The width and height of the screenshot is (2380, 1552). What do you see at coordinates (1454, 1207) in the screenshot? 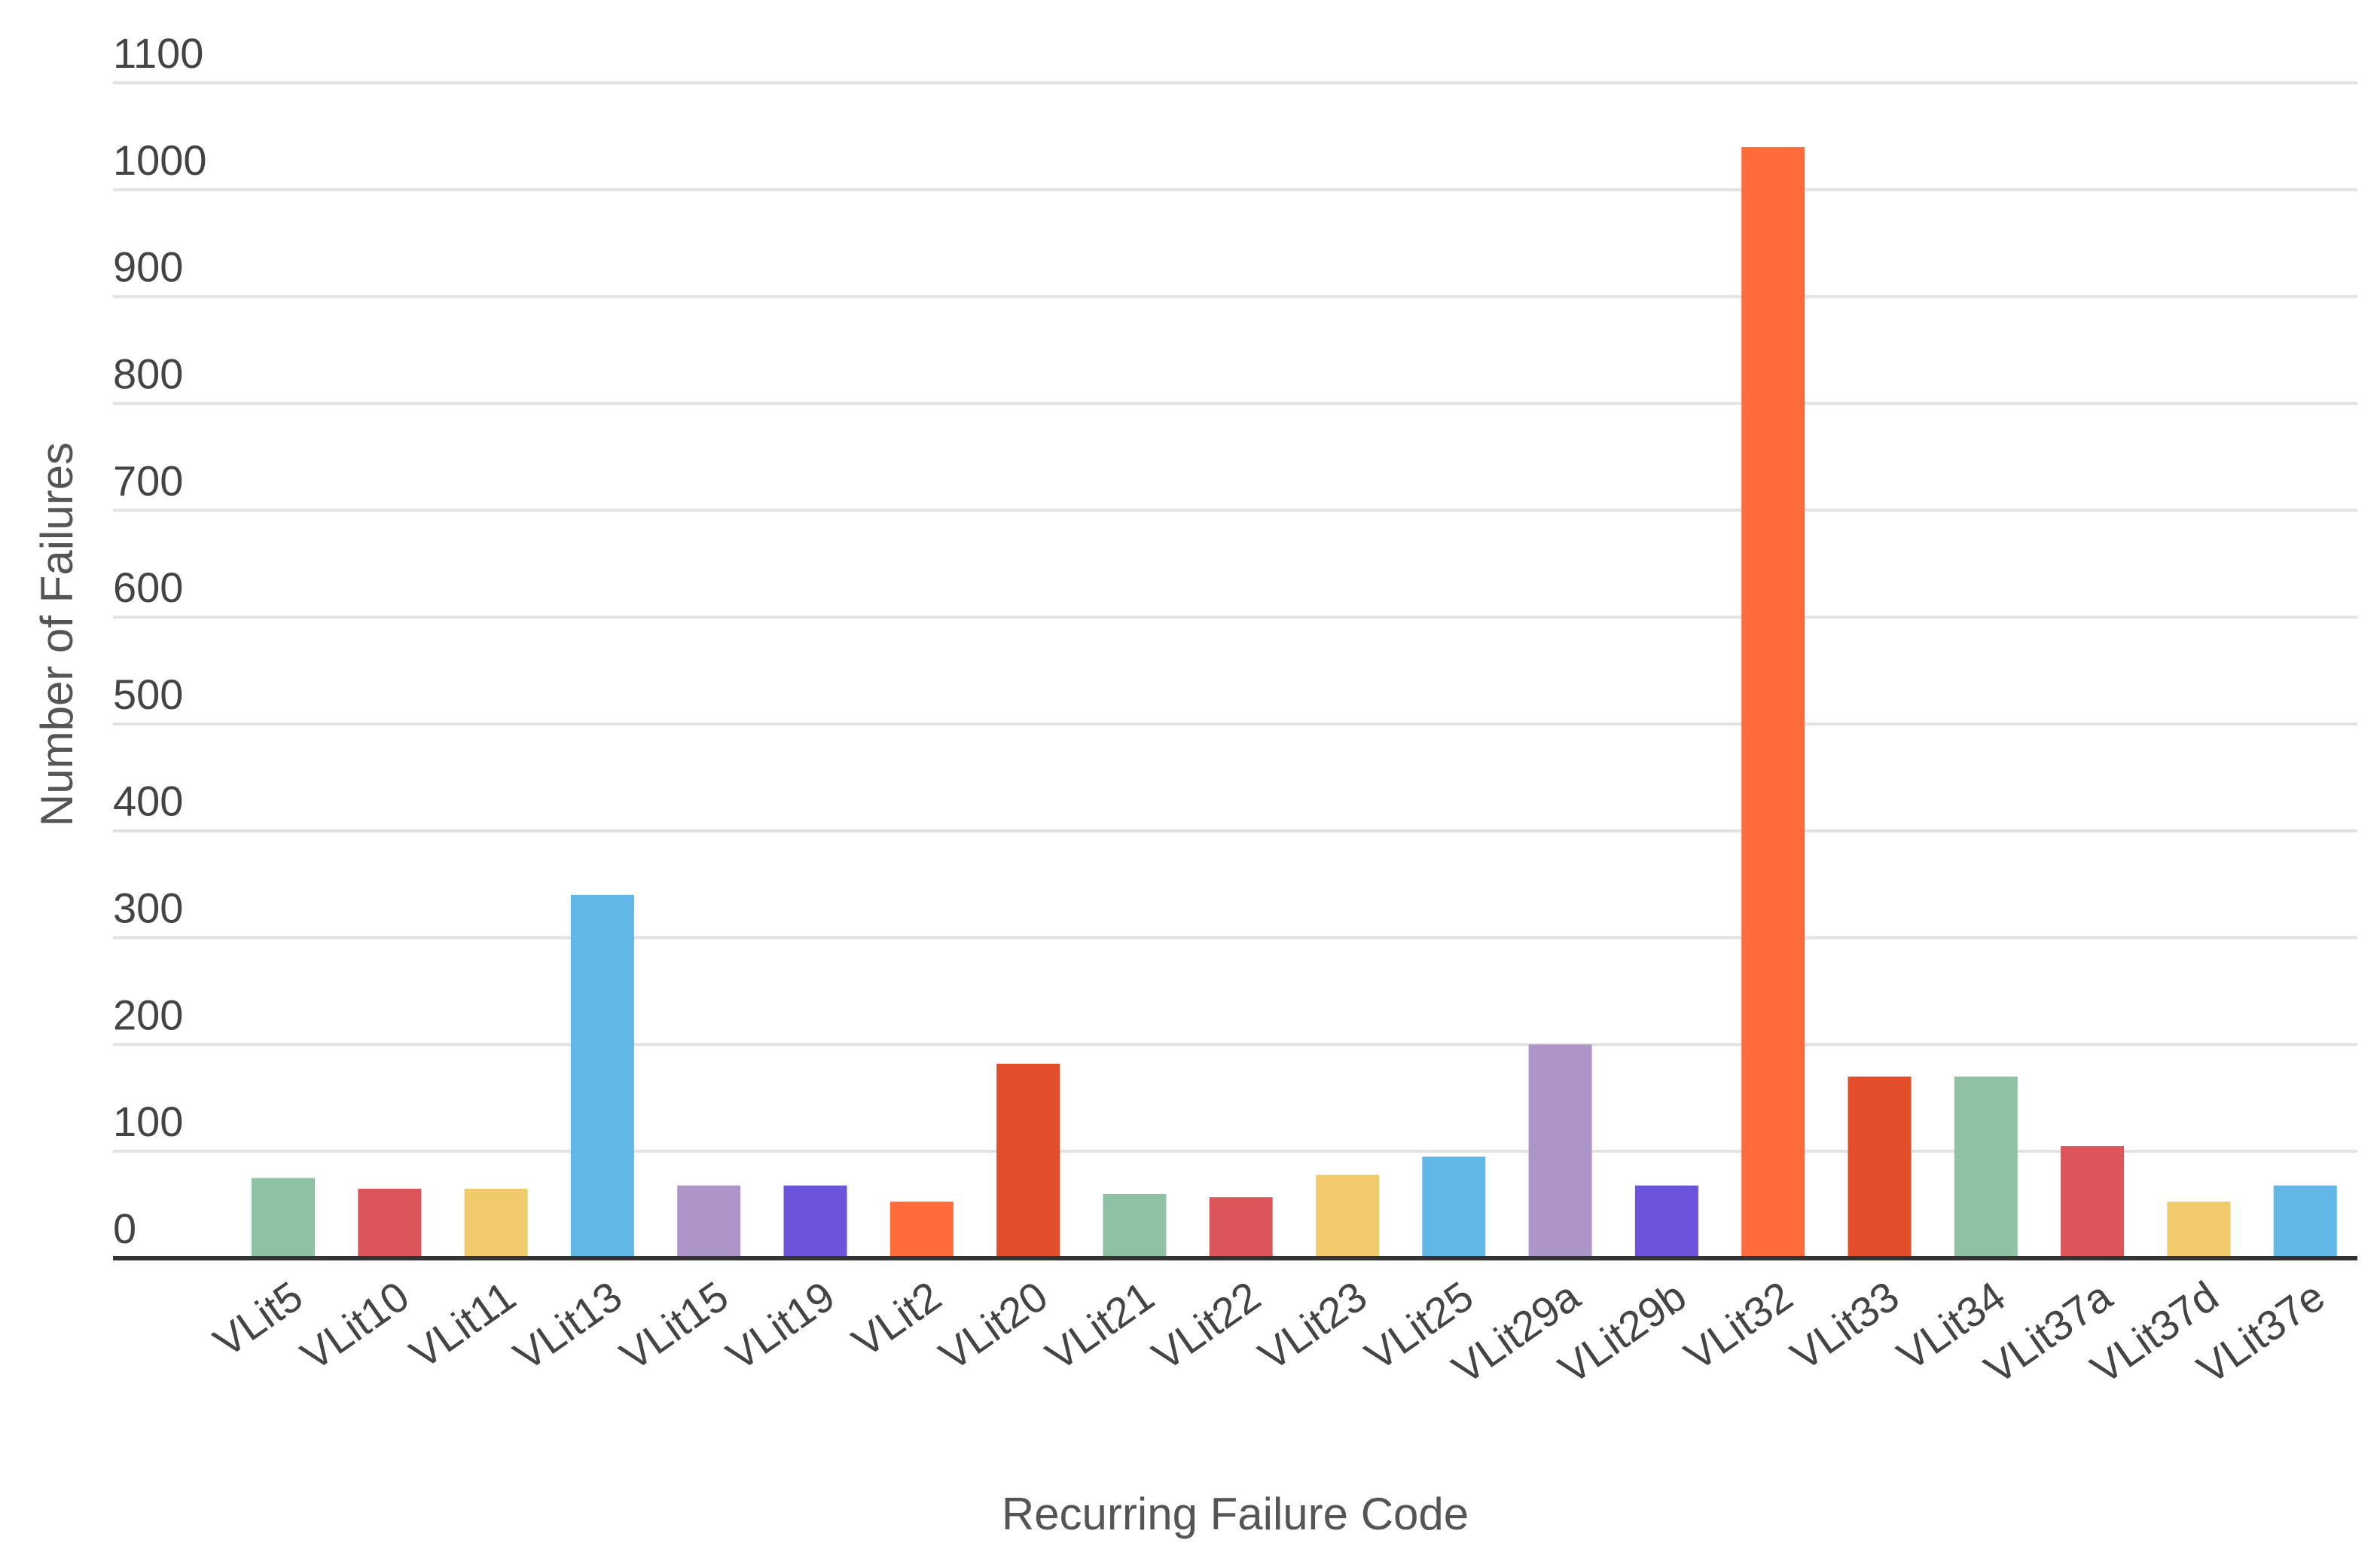
I see `bar-vlit25` at bounding box center [1454, 1207].